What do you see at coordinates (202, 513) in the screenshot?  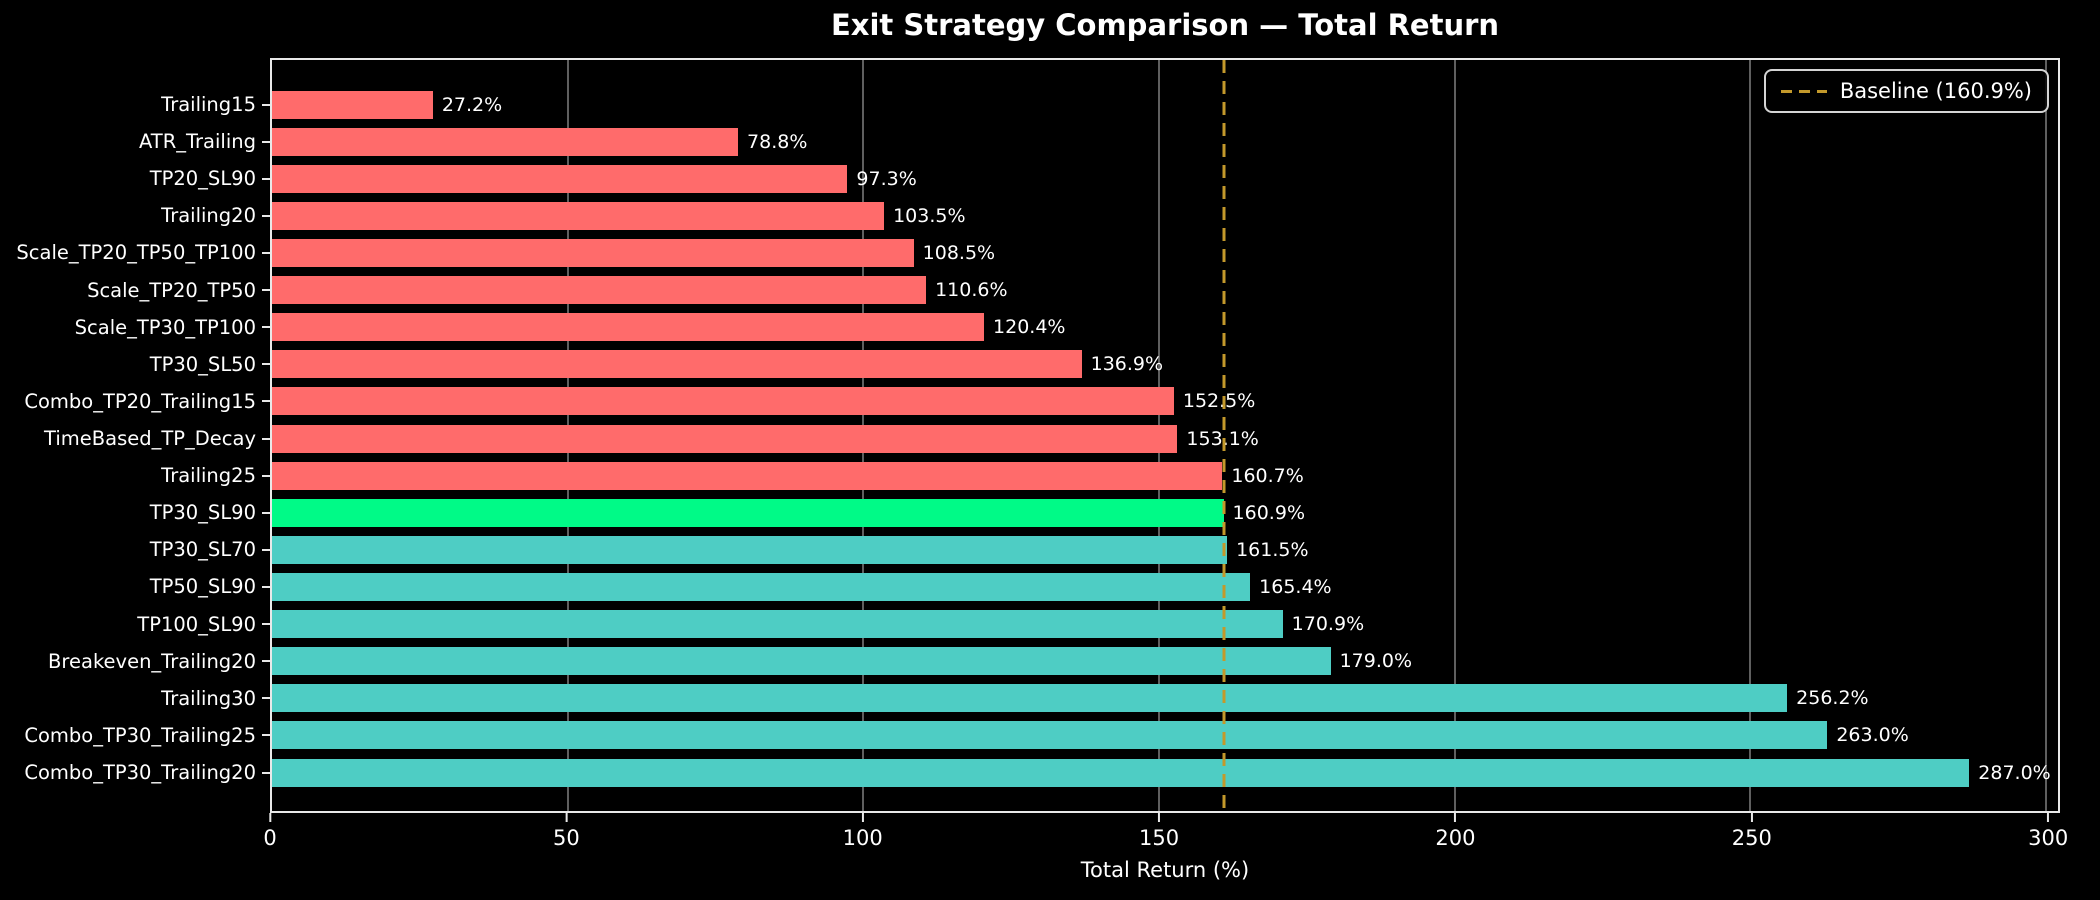 I see `y-tick-label: TP30_SL90` at bounding box center [202, 513].